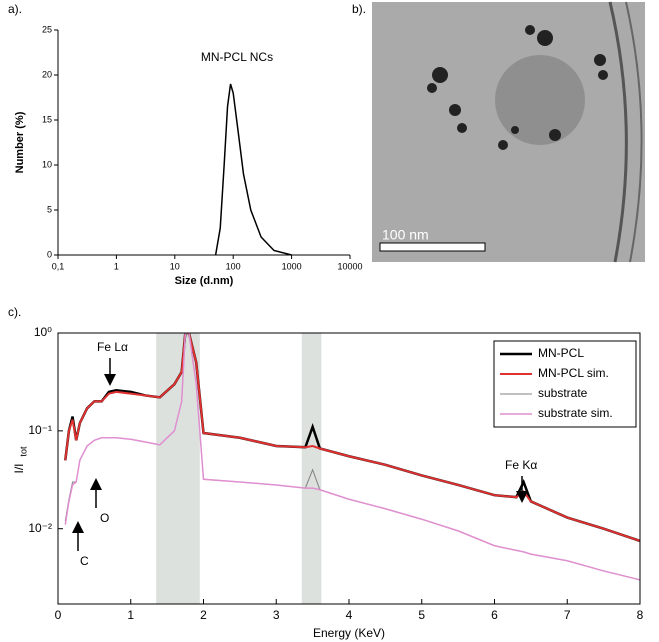 This screenshot has width=659, height=642. Describe the element at coordinates (58, 615) in the screenshot. I see `x-tick-label: 0` at that location.